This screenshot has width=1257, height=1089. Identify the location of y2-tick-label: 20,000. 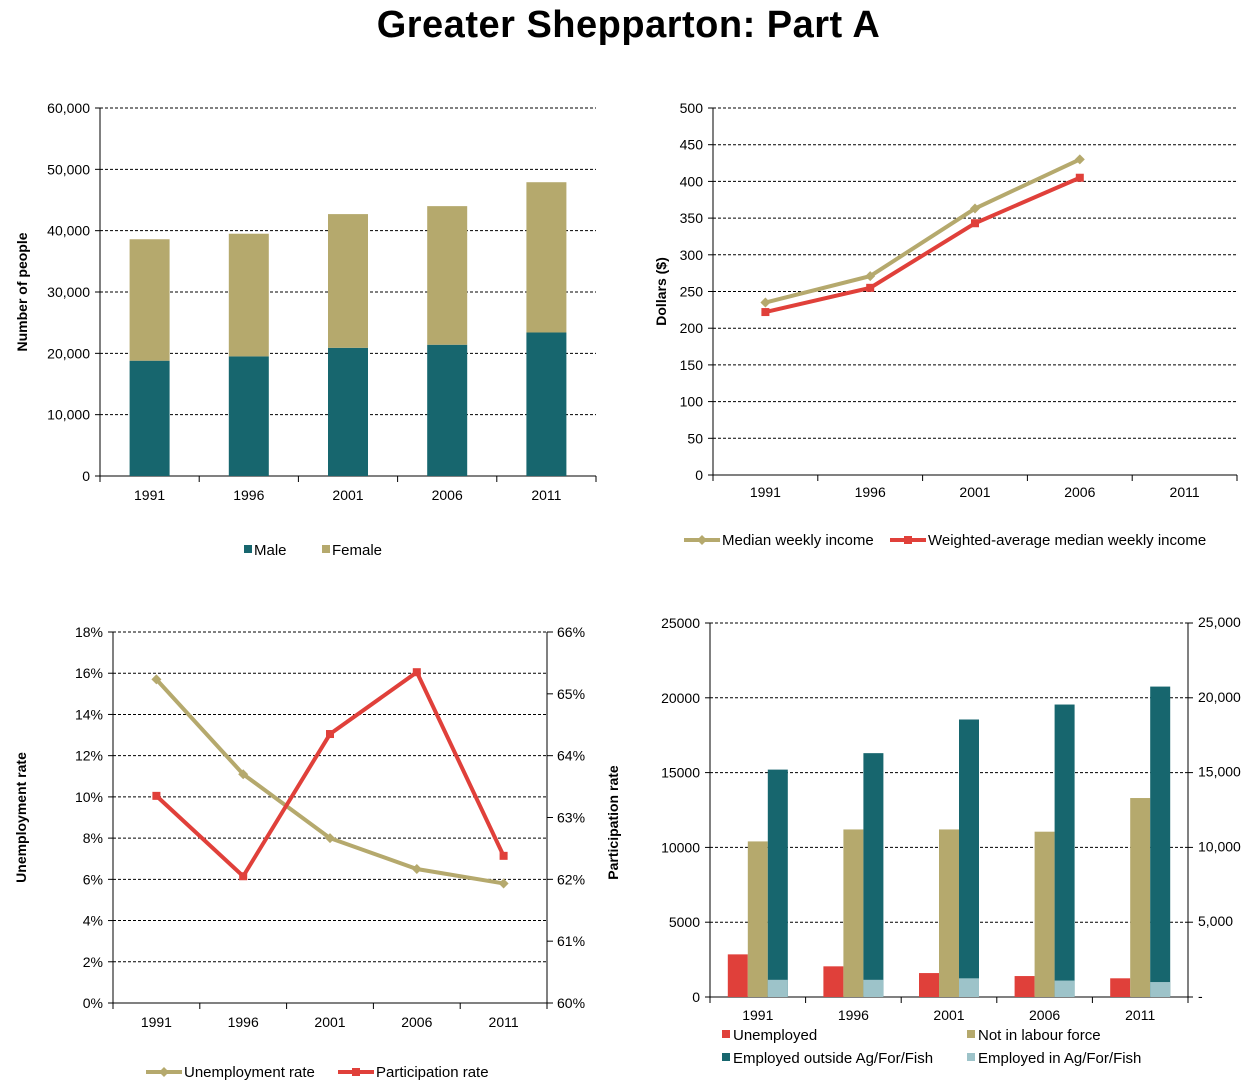
(1219, 697).